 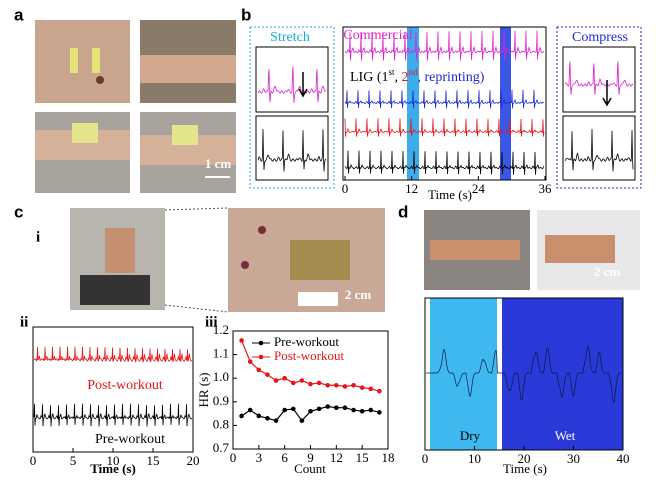 What do you see at coordinates (403, 211) in the screenshot?
I see `panel-label: d` at bounding box center [403, 211].